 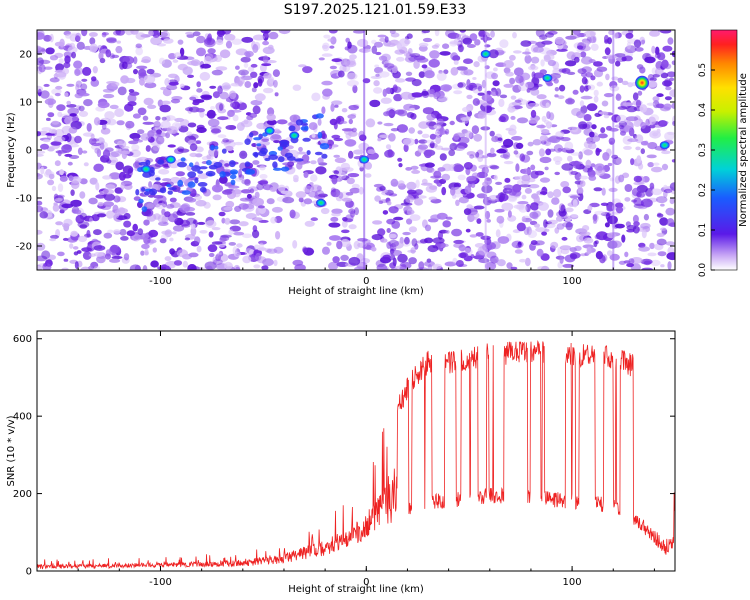 I want to click on snr-x-tick-label: -100, so click(x=160, y=582).